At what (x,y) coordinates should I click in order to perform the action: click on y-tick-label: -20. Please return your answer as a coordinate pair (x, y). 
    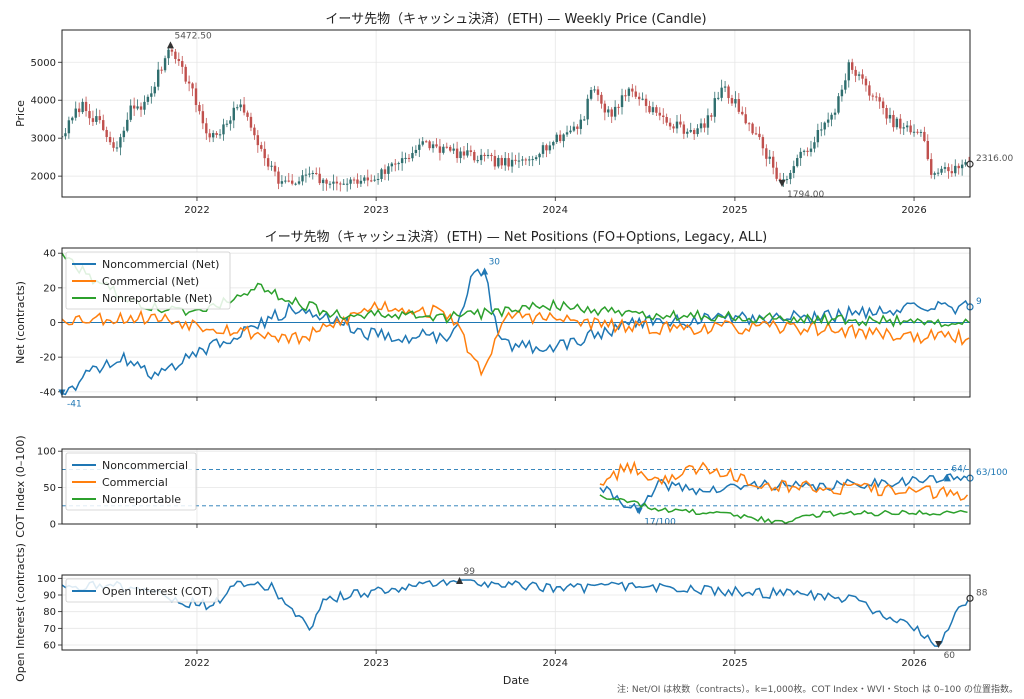
    Looking at the image, I should click on (48, 358).